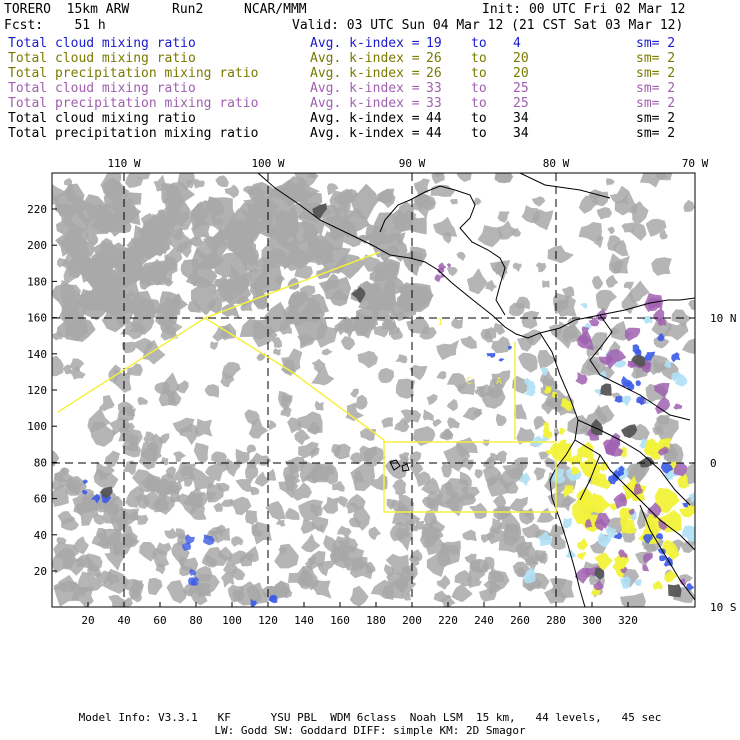 The image size is (740, 740). What do you see at coordinates (102, 58) in the screenshot?
I see `legend-field: Total cloud mixing ratio` at bounding box center [102, 58].